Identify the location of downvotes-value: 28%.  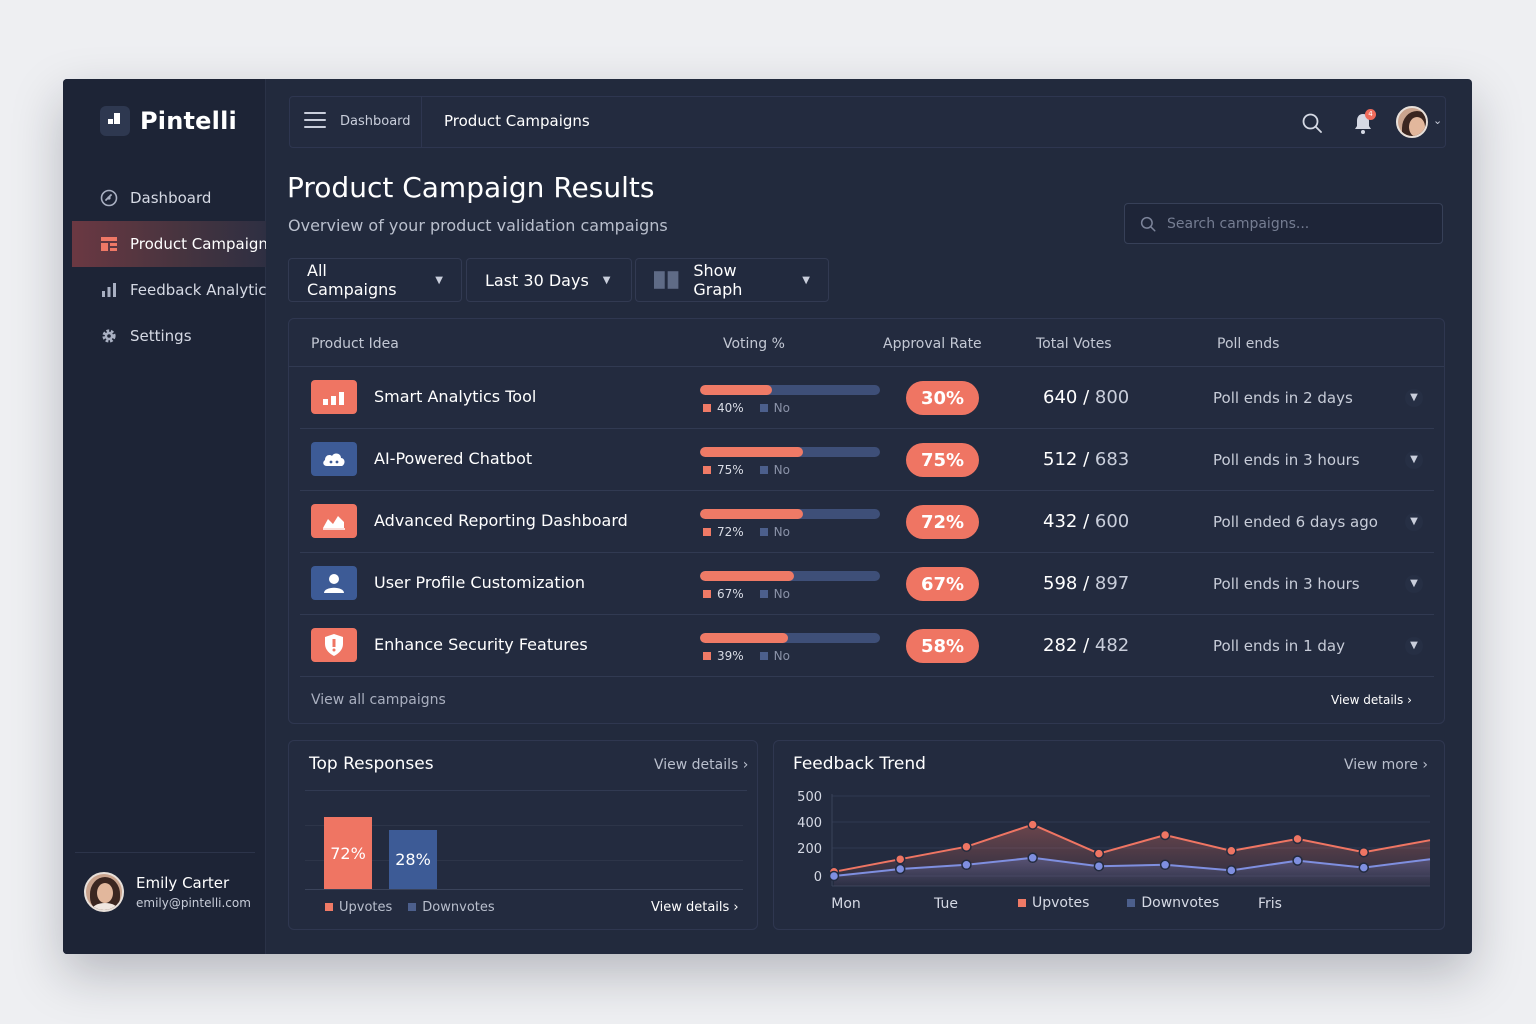
(413, 860).